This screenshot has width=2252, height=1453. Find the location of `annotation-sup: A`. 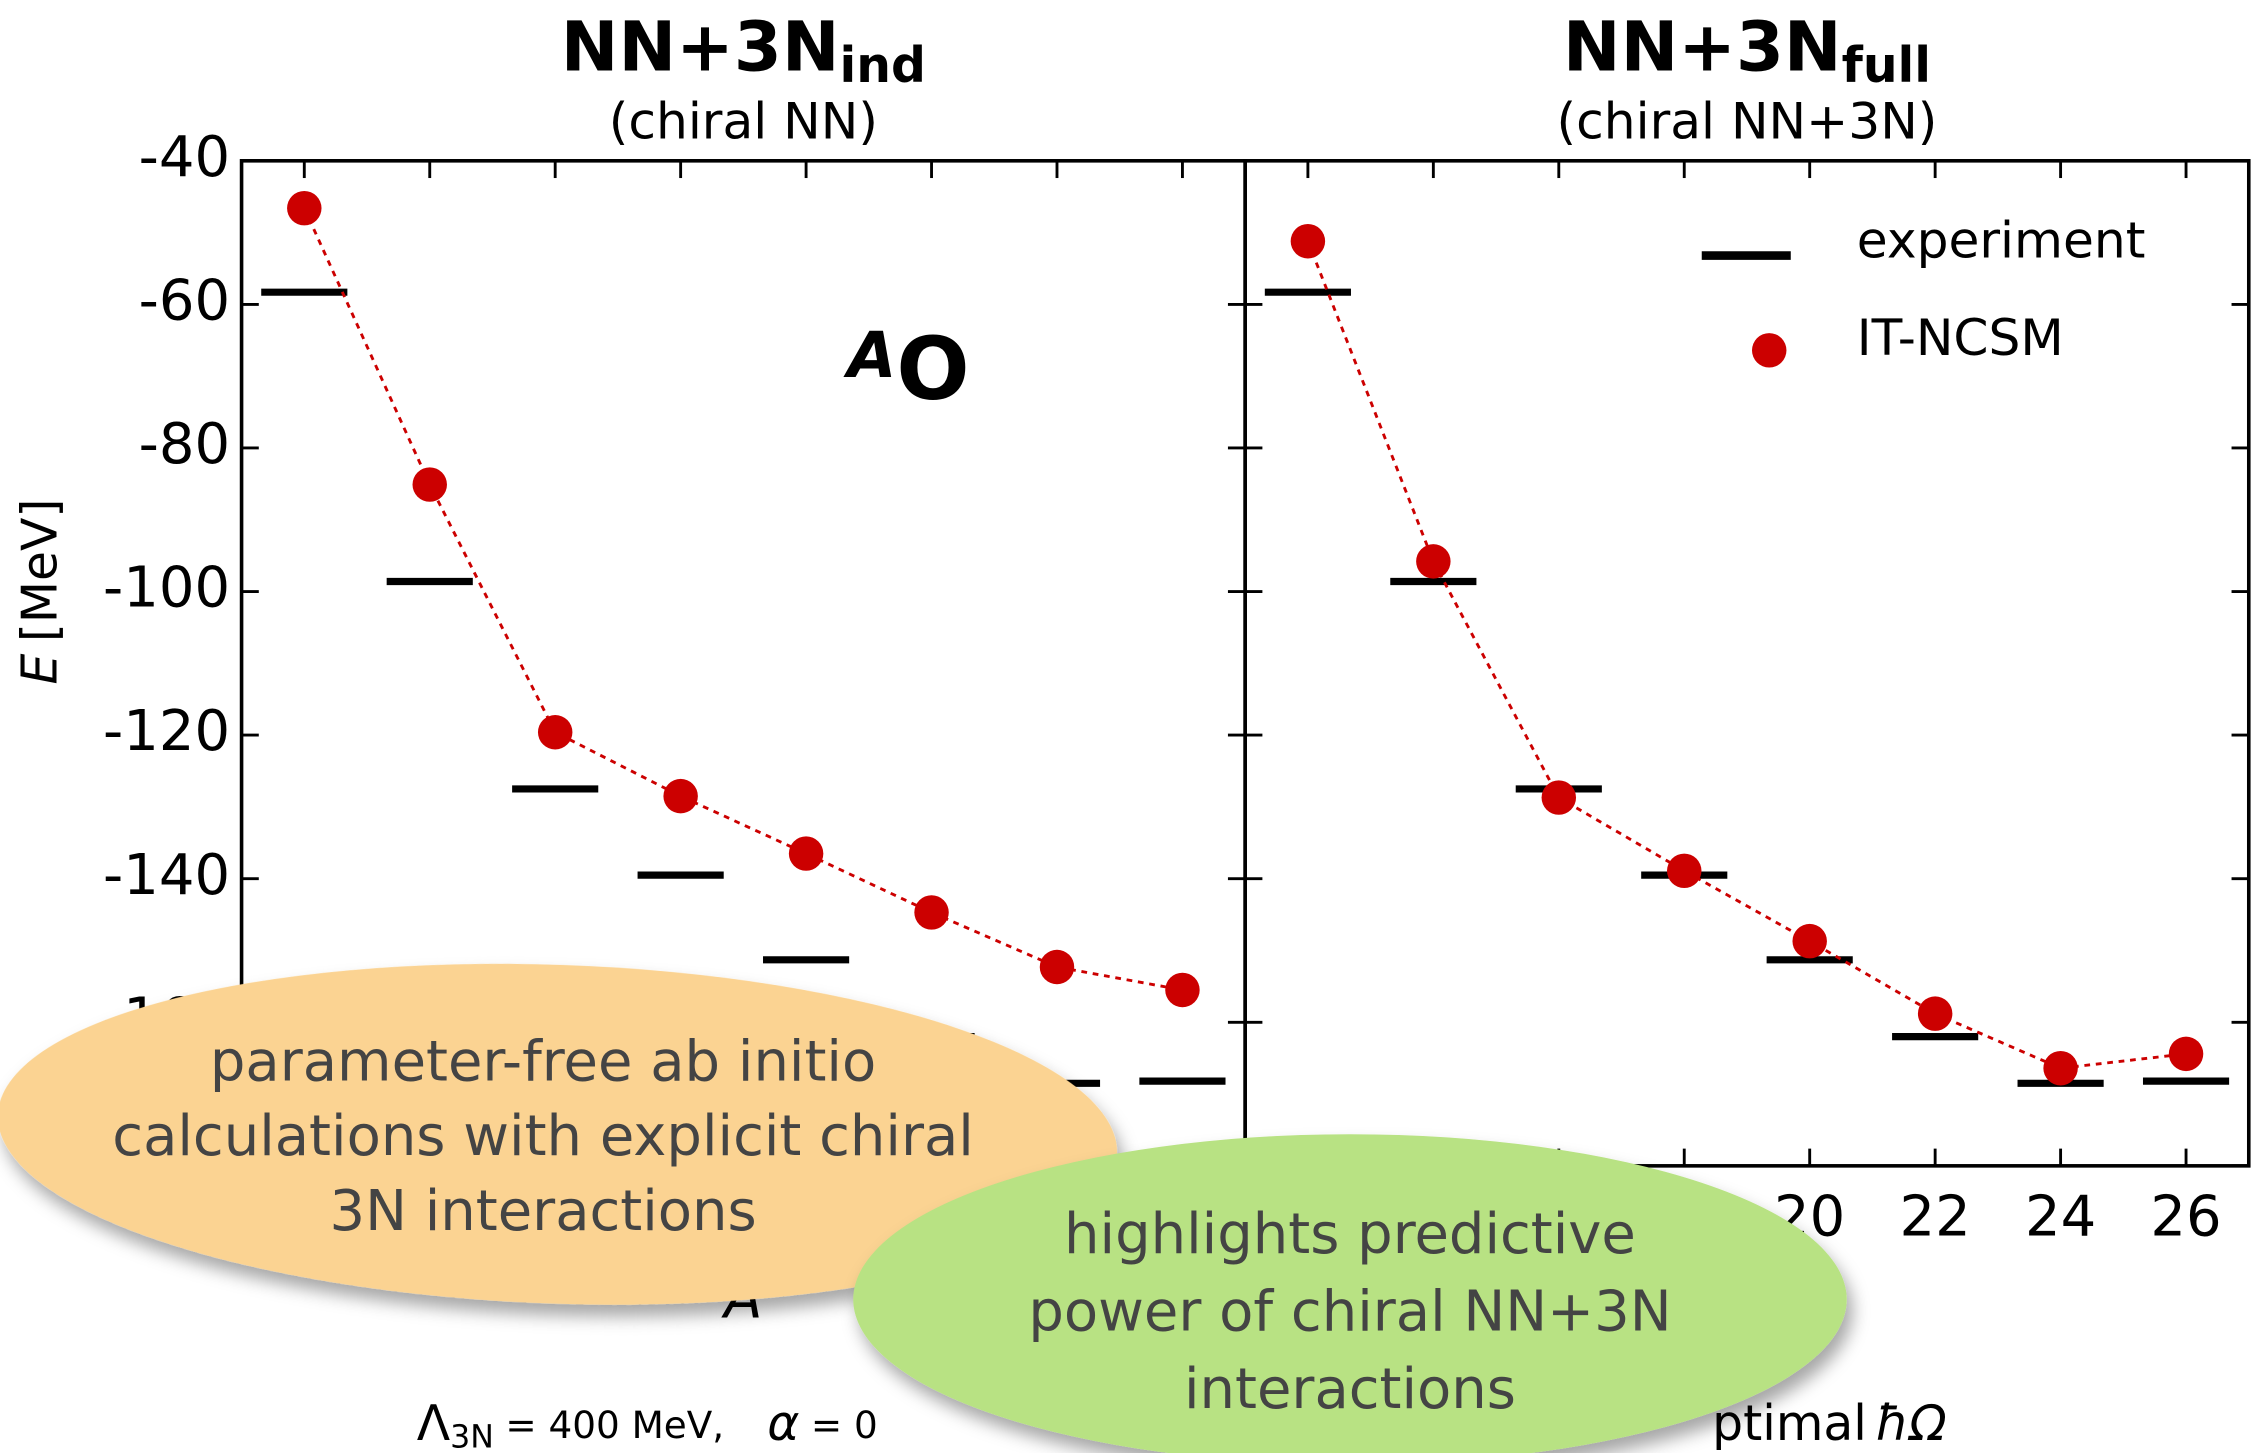

annotation-sup: A is located at coordinates (869, 355).